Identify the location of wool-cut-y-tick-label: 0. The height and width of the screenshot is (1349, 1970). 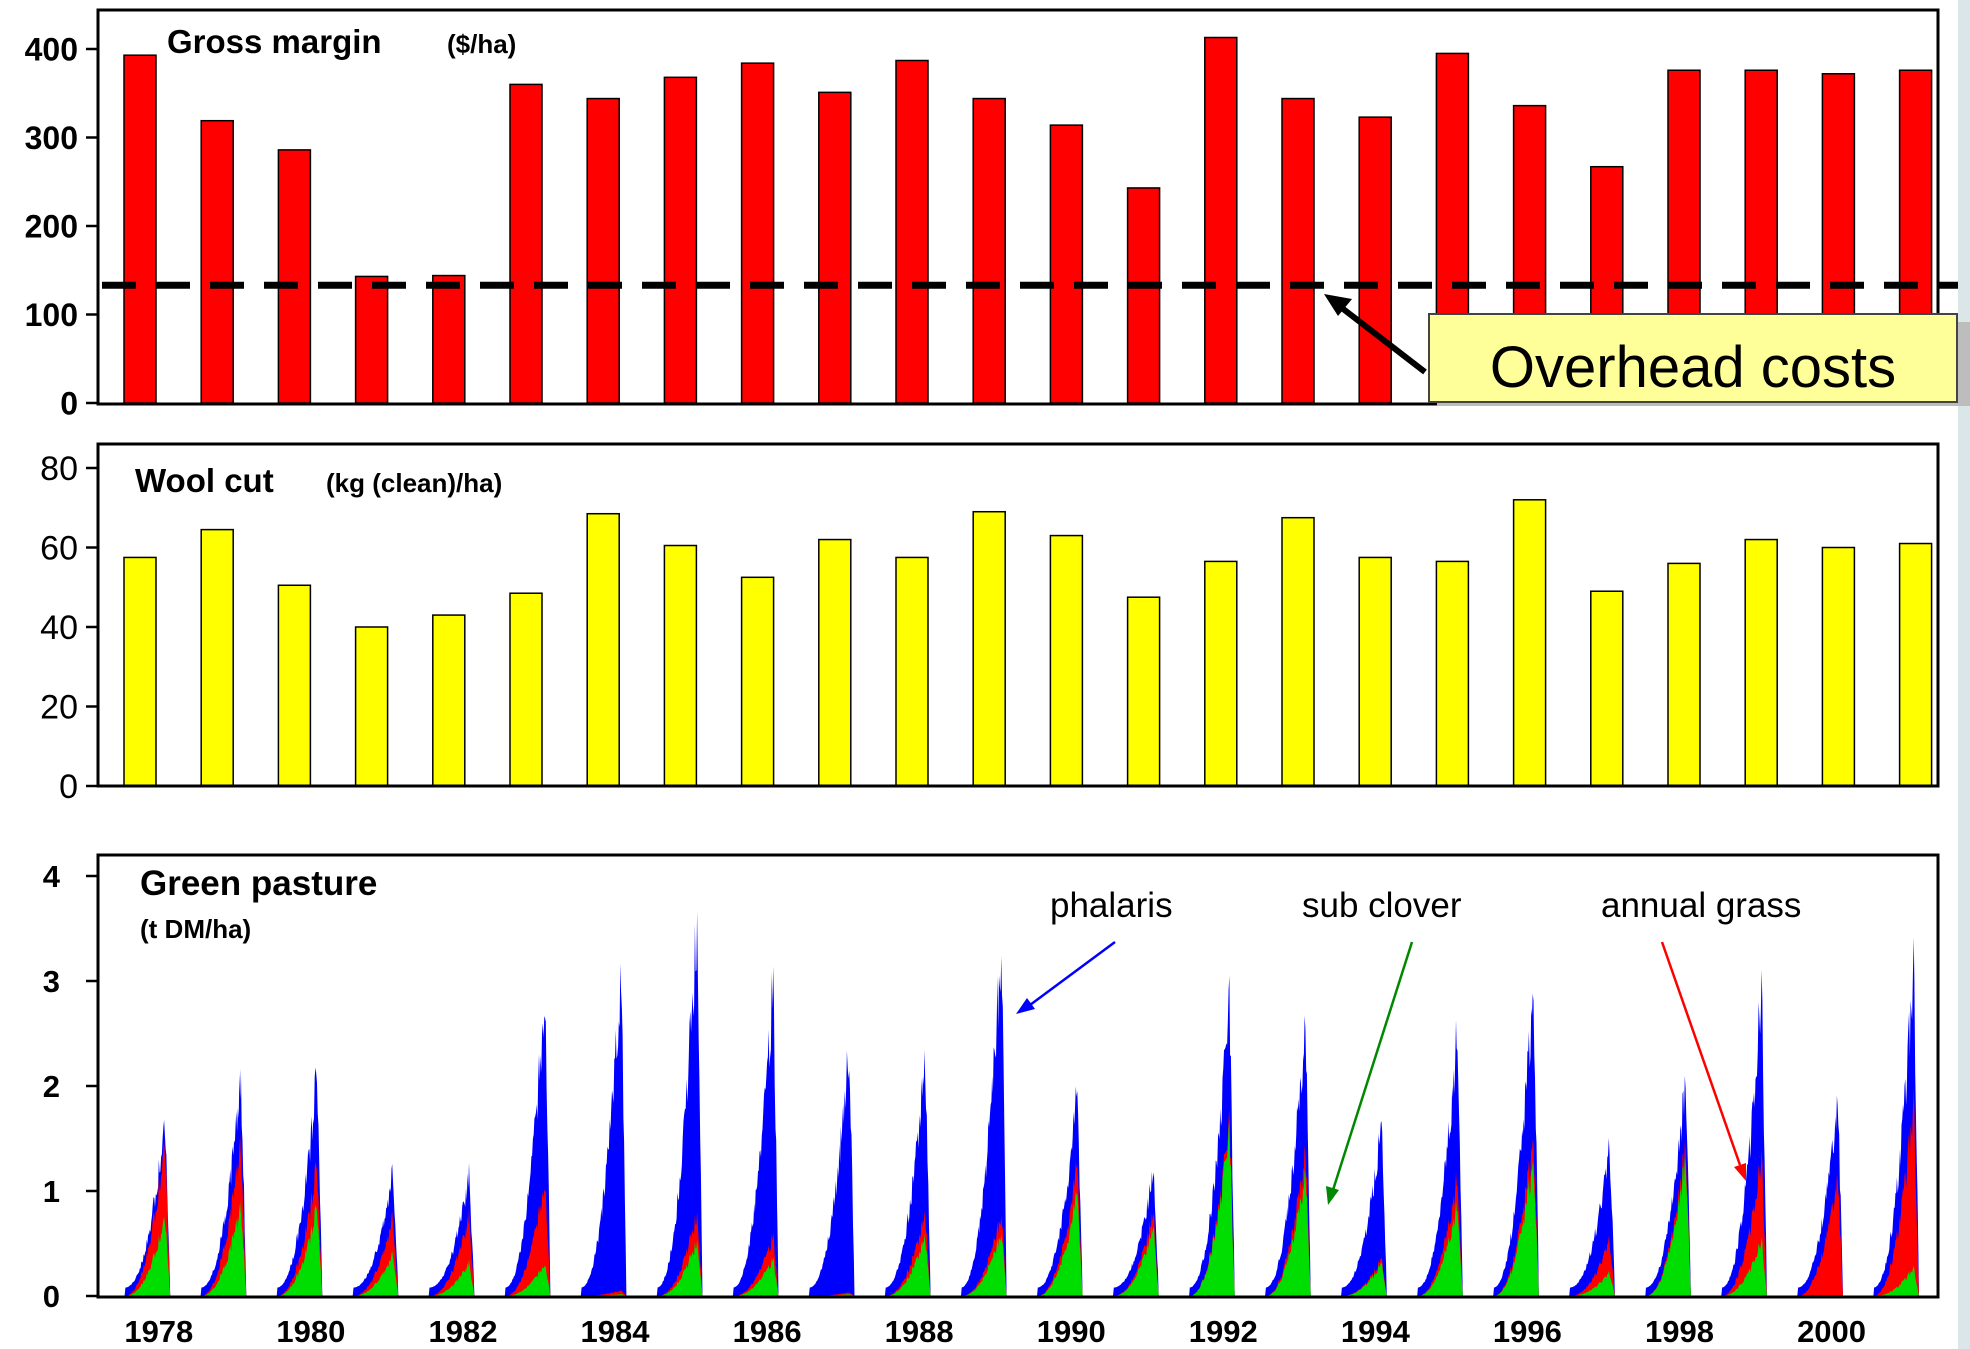
(68, 787).